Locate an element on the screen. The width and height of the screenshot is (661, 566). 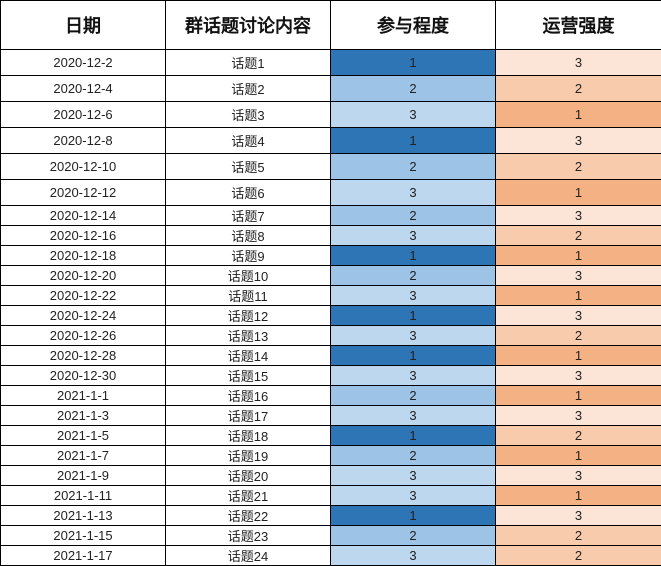
topic-cell: 话题18 is located at coordinates (248, 436).